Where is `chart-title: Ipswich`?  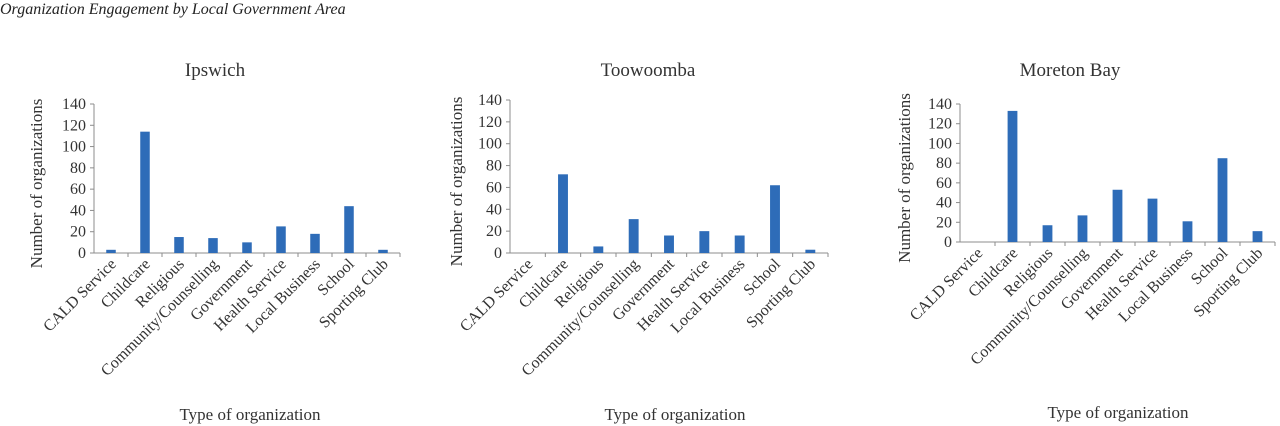 chart-title: Ipswich is located at coordinates (215, 70).